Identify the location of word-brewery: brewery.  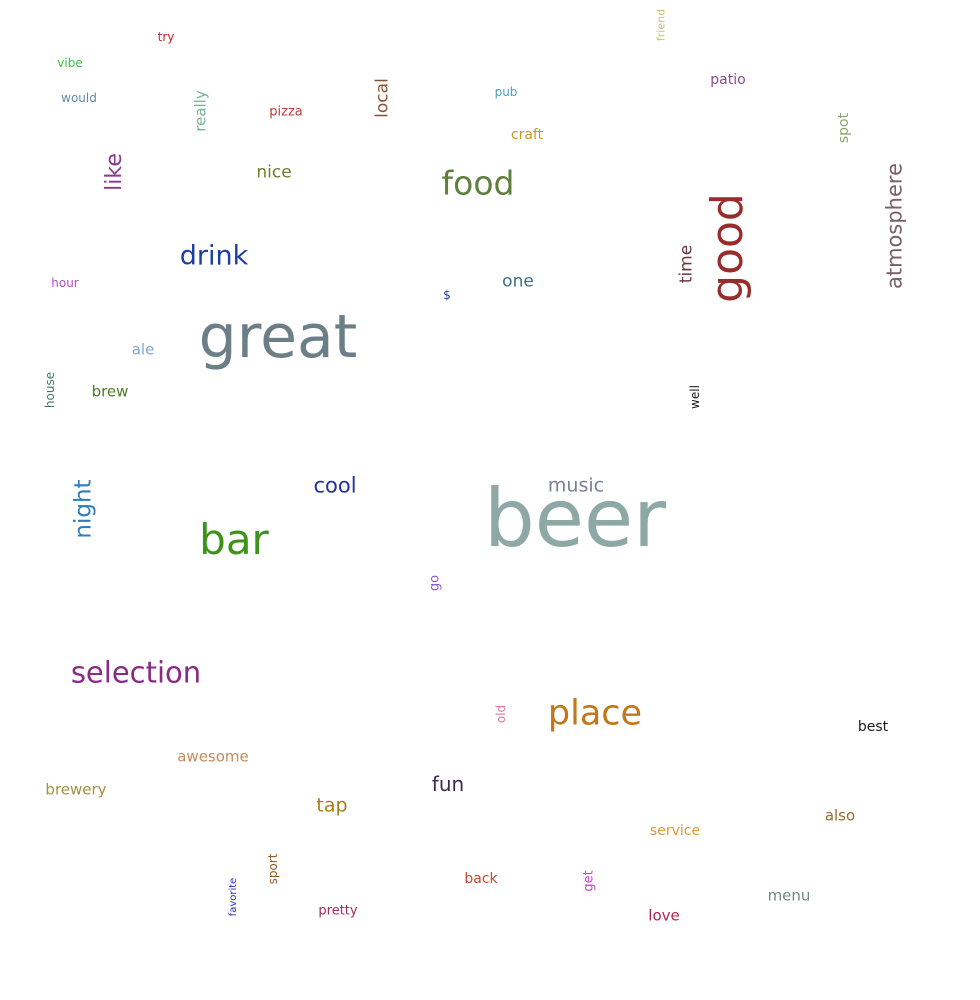
(76, 789).